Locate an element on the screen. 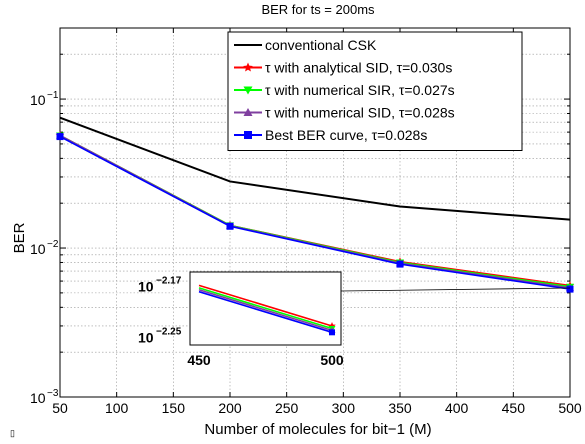  legend-label: Best BER curve, τ=0.028s is located at coordinates (346, 135).